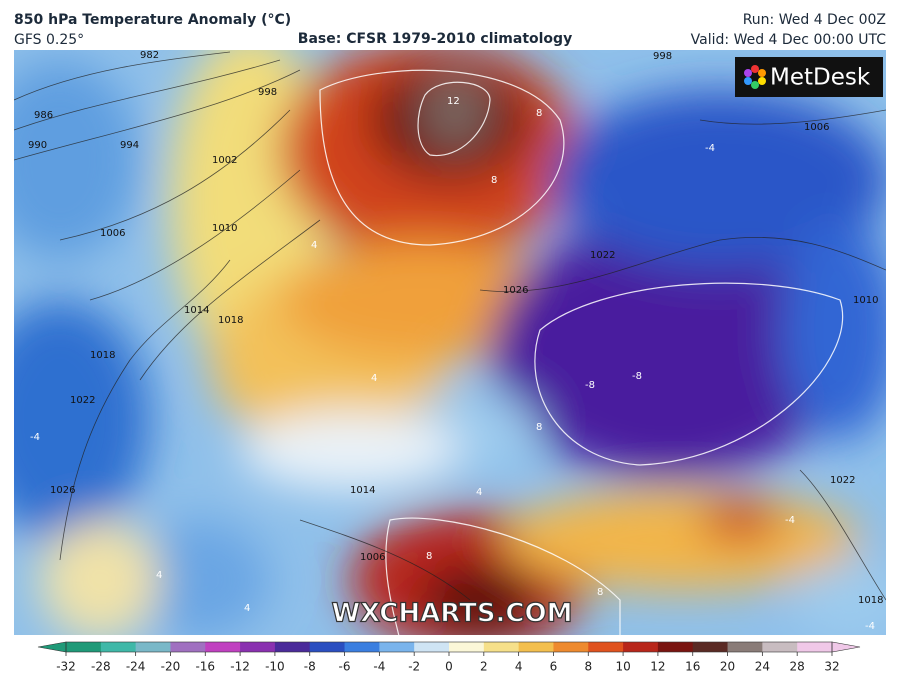 Image resolution: width=900 pixels, height=689 pixels. What do you see at coordinates (205, 667) in the screenshot?
I see `colorbar-tick-label: -16` at bounding box center [205, 667].